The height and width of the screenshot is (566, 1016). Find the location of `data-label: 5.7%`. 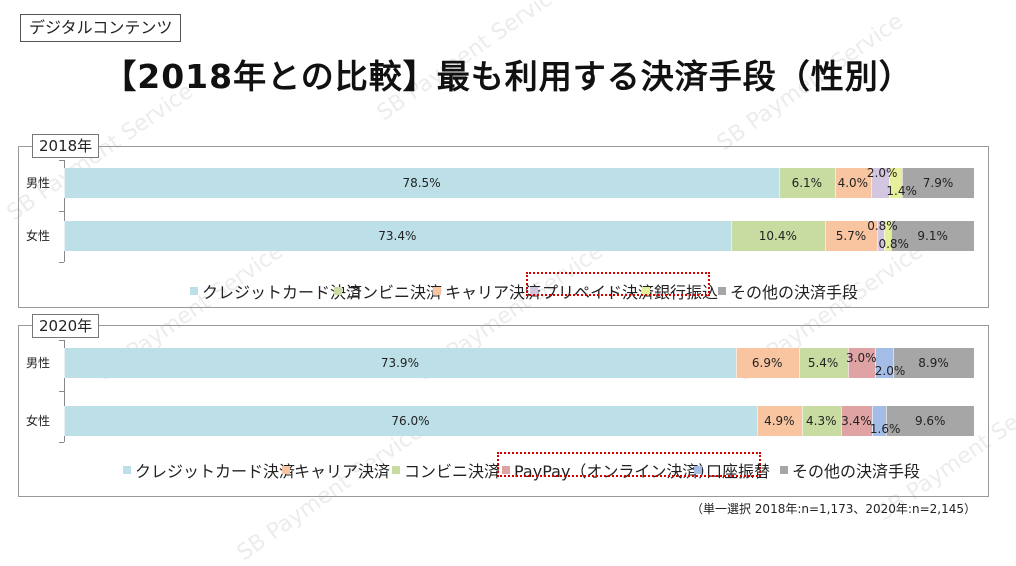

data-label: 5.7% is located at coordinates (851, 236).